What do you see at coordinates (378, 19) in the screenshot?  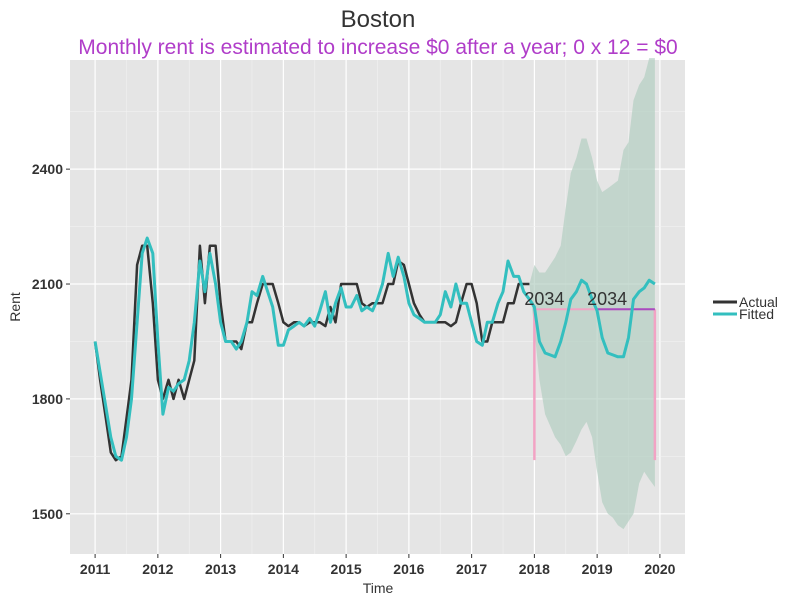 I see `chart-title: Boston` at bounding box center [378, 19].